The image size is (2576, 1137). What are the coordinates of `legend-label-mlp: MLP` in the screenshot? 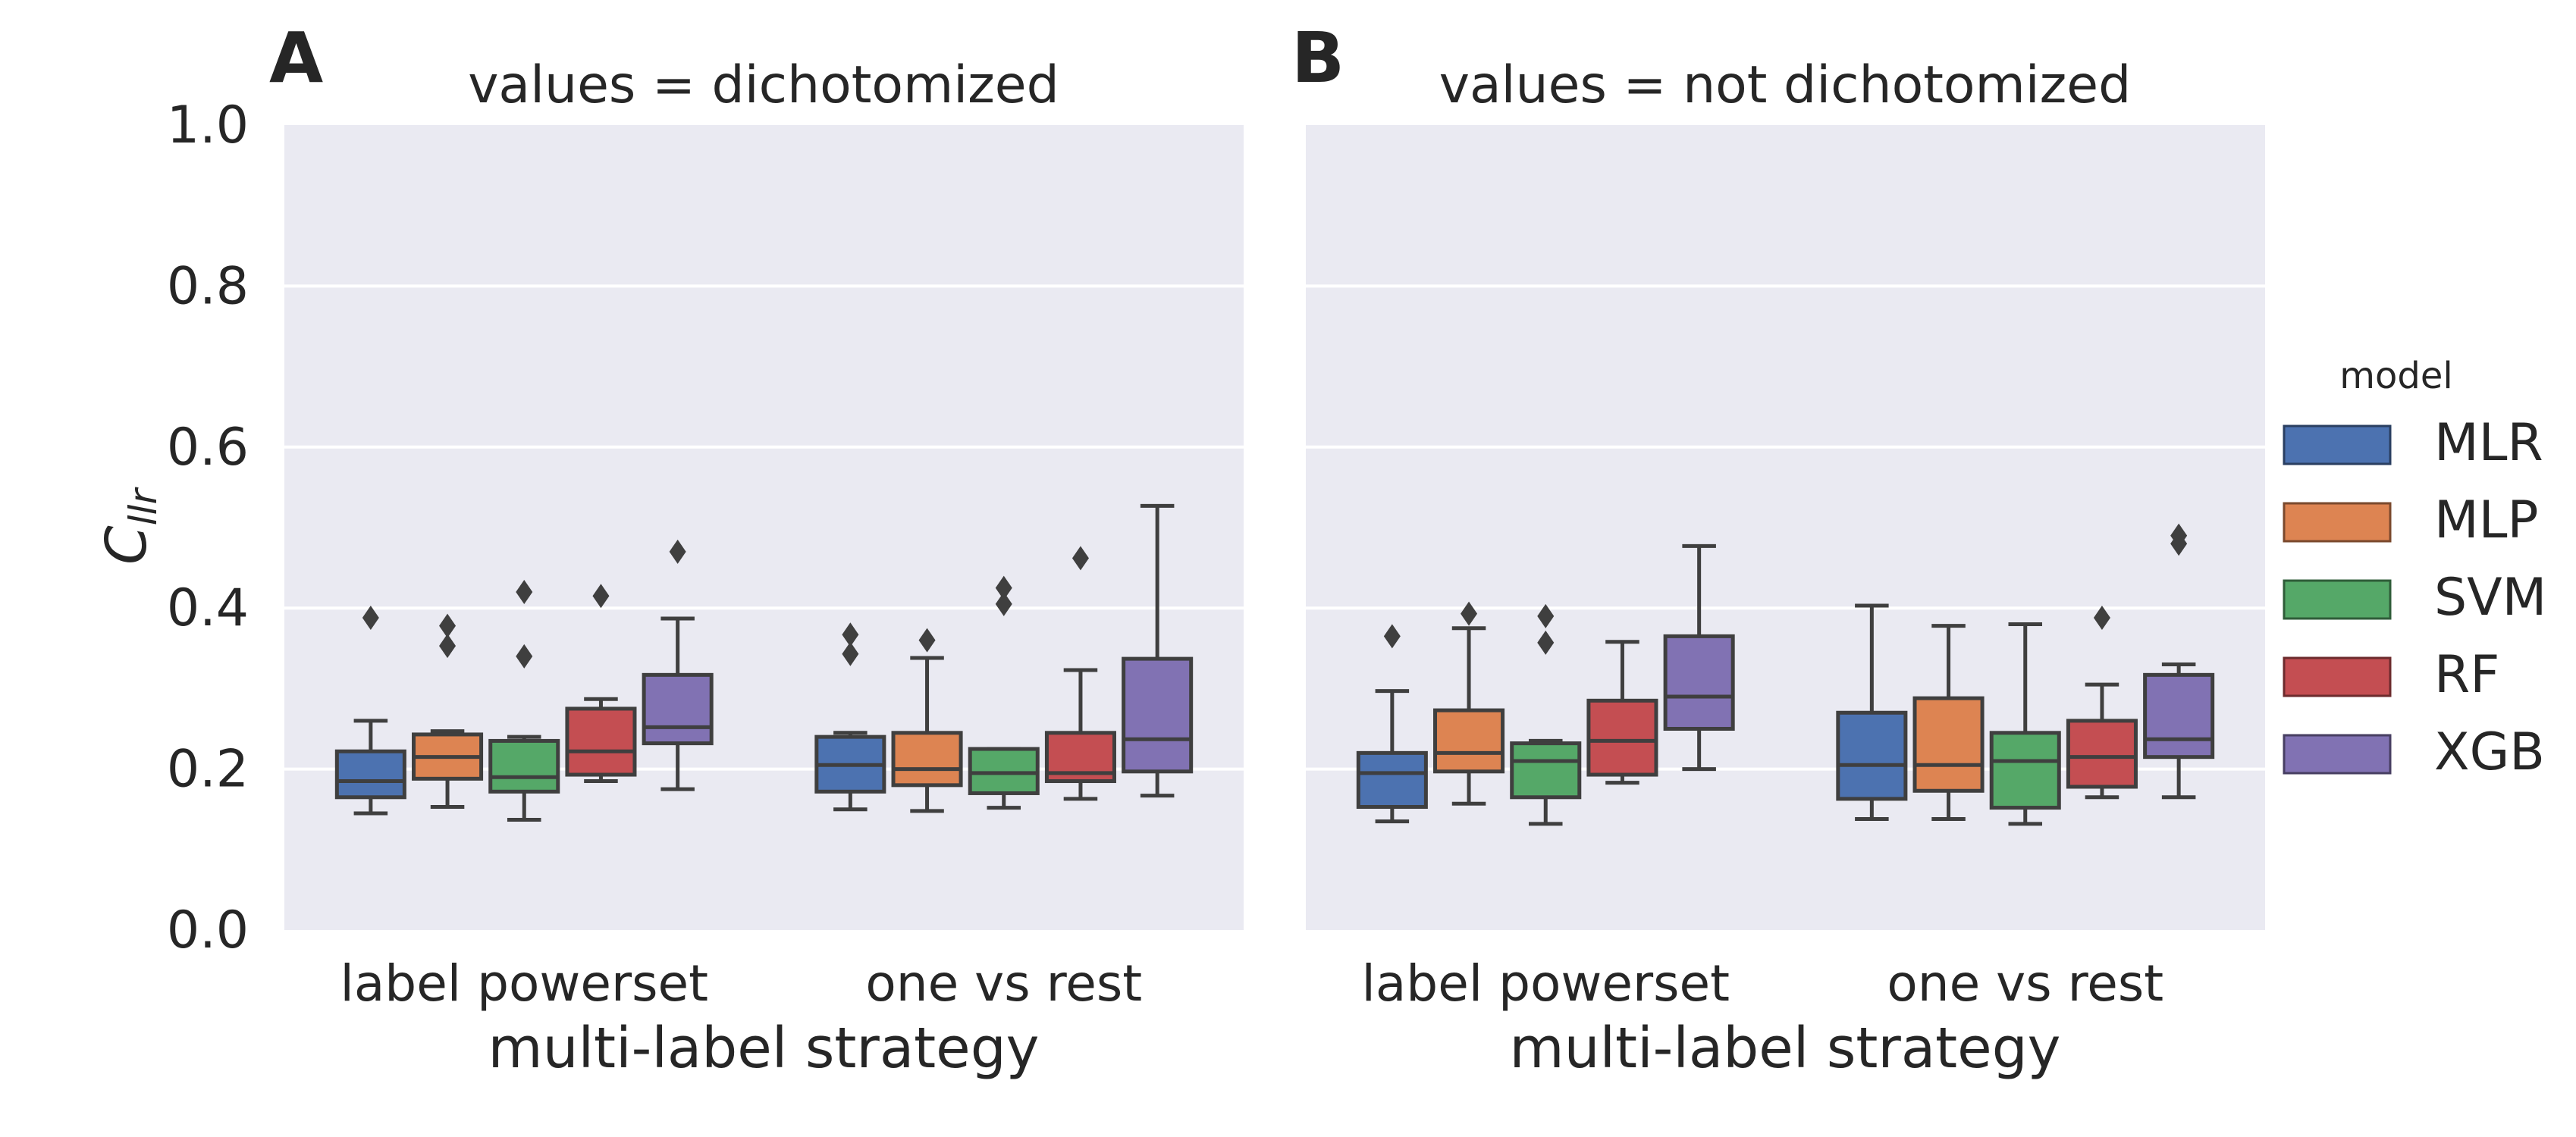 It's located at (2486, 520).